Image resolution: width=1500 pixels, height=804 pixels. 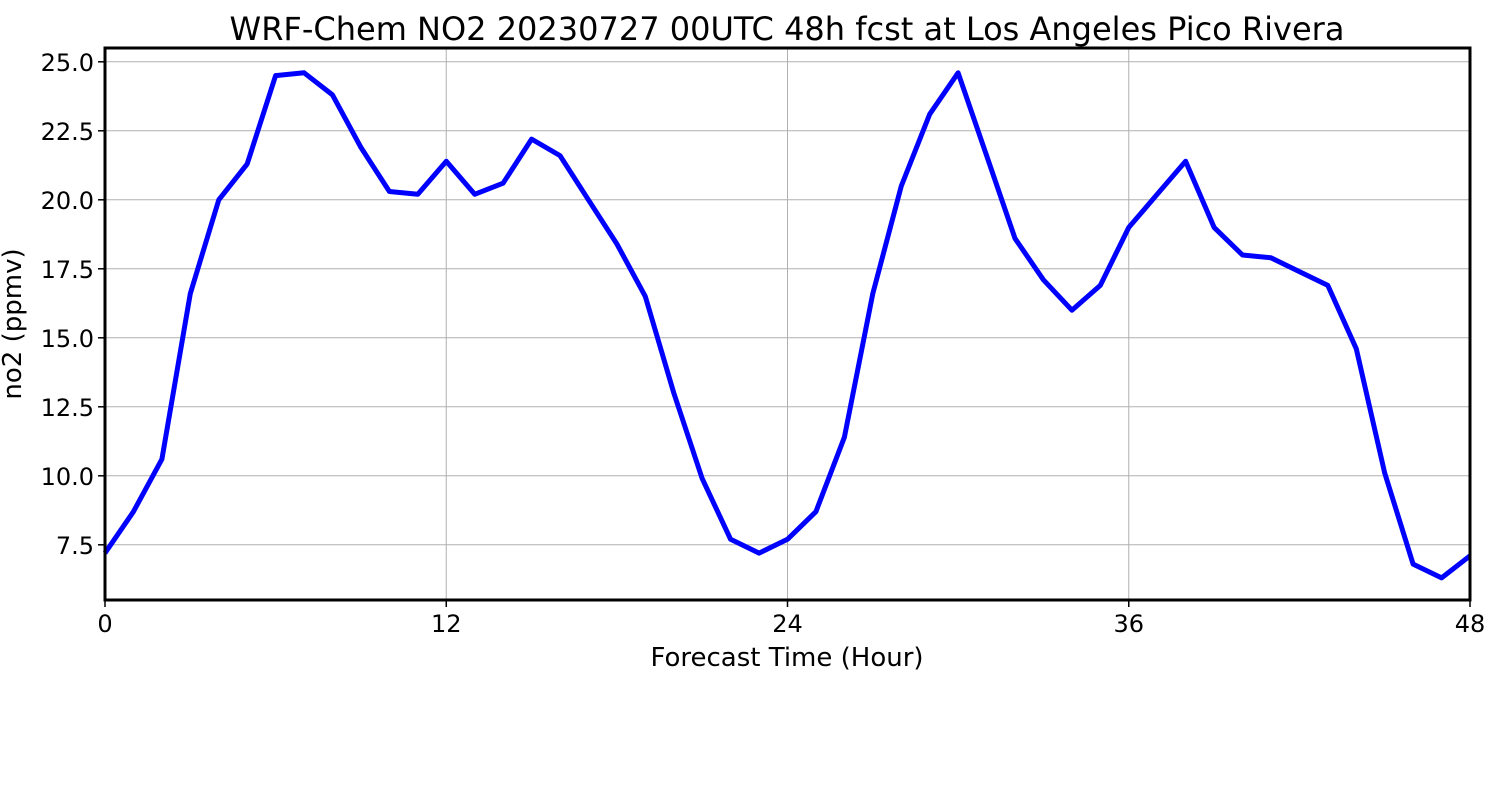 What do you see at coordinates (67, 270) in the screenshot?
I see `y-tick-label: 17.5` at bounding box center [67, 270].